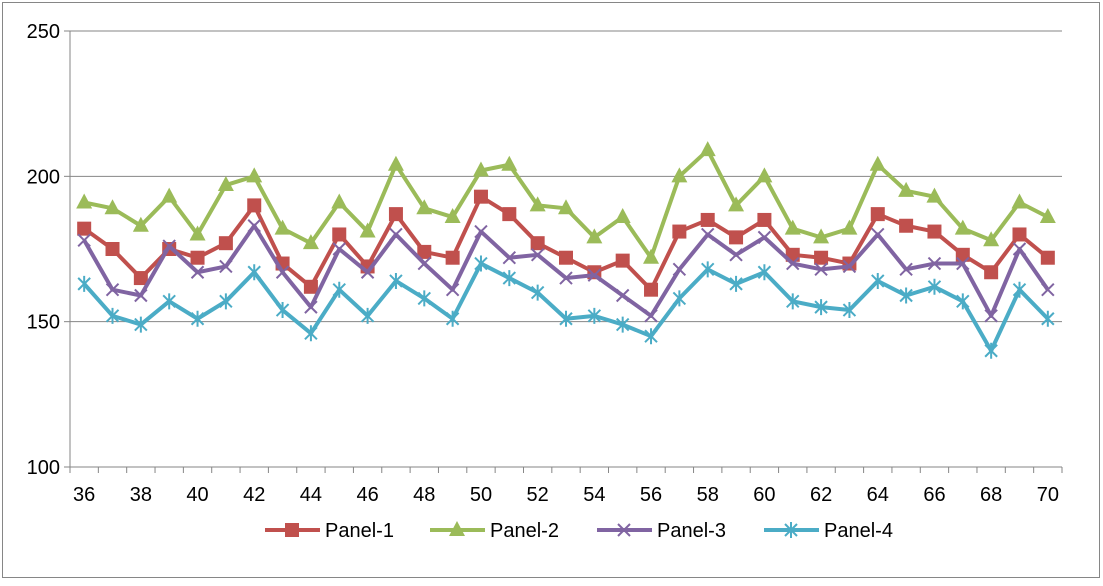 The image size is (1103, 586). Describe the element at coordinates (311, 495) in the screenshot. I see `x-tick-label: 44` at that location.